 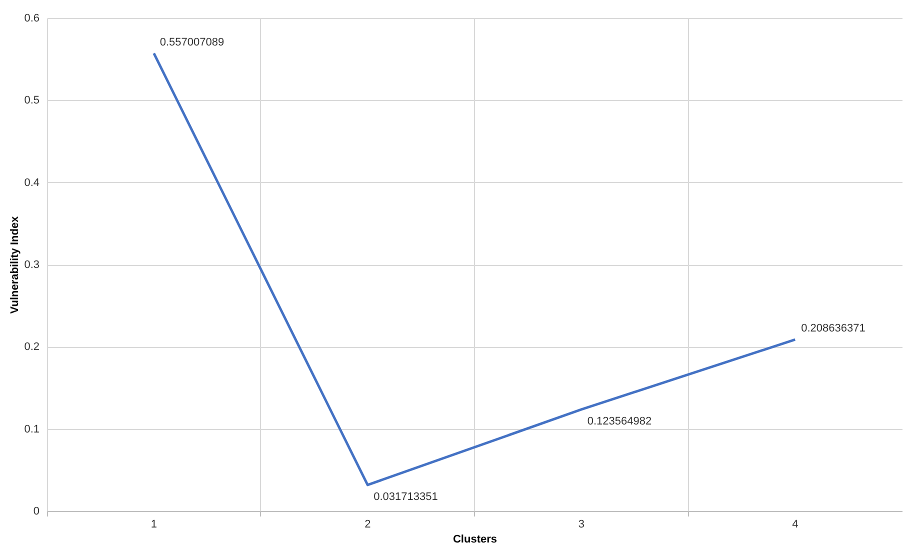 I want to click on y-tick-label: 0.4, so click(x=32, y=182).